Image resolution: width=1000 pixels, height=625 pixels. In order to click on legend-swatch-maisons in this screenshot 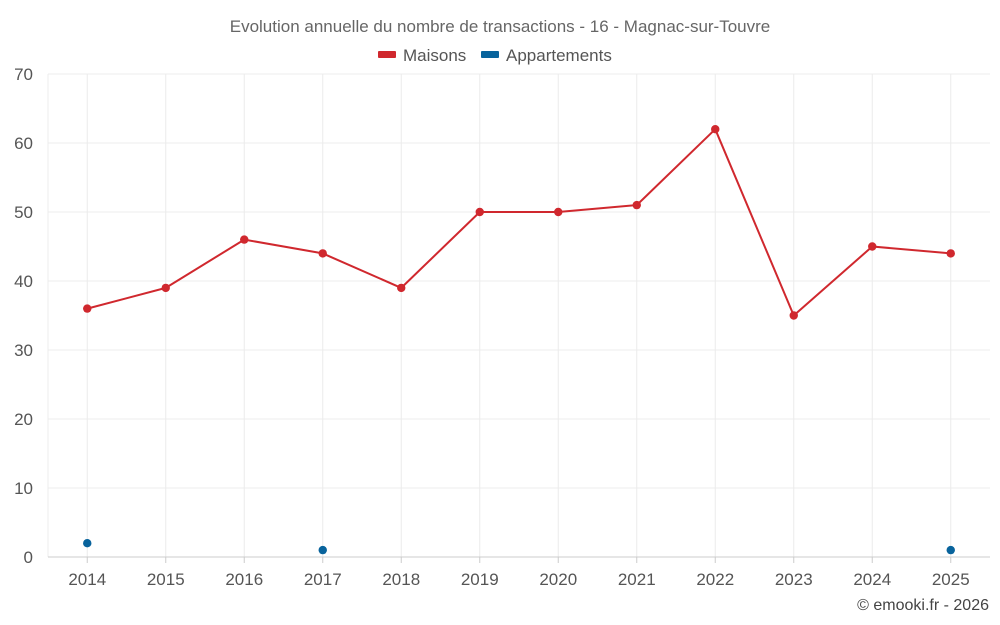, I will do `click(387, 54)`.